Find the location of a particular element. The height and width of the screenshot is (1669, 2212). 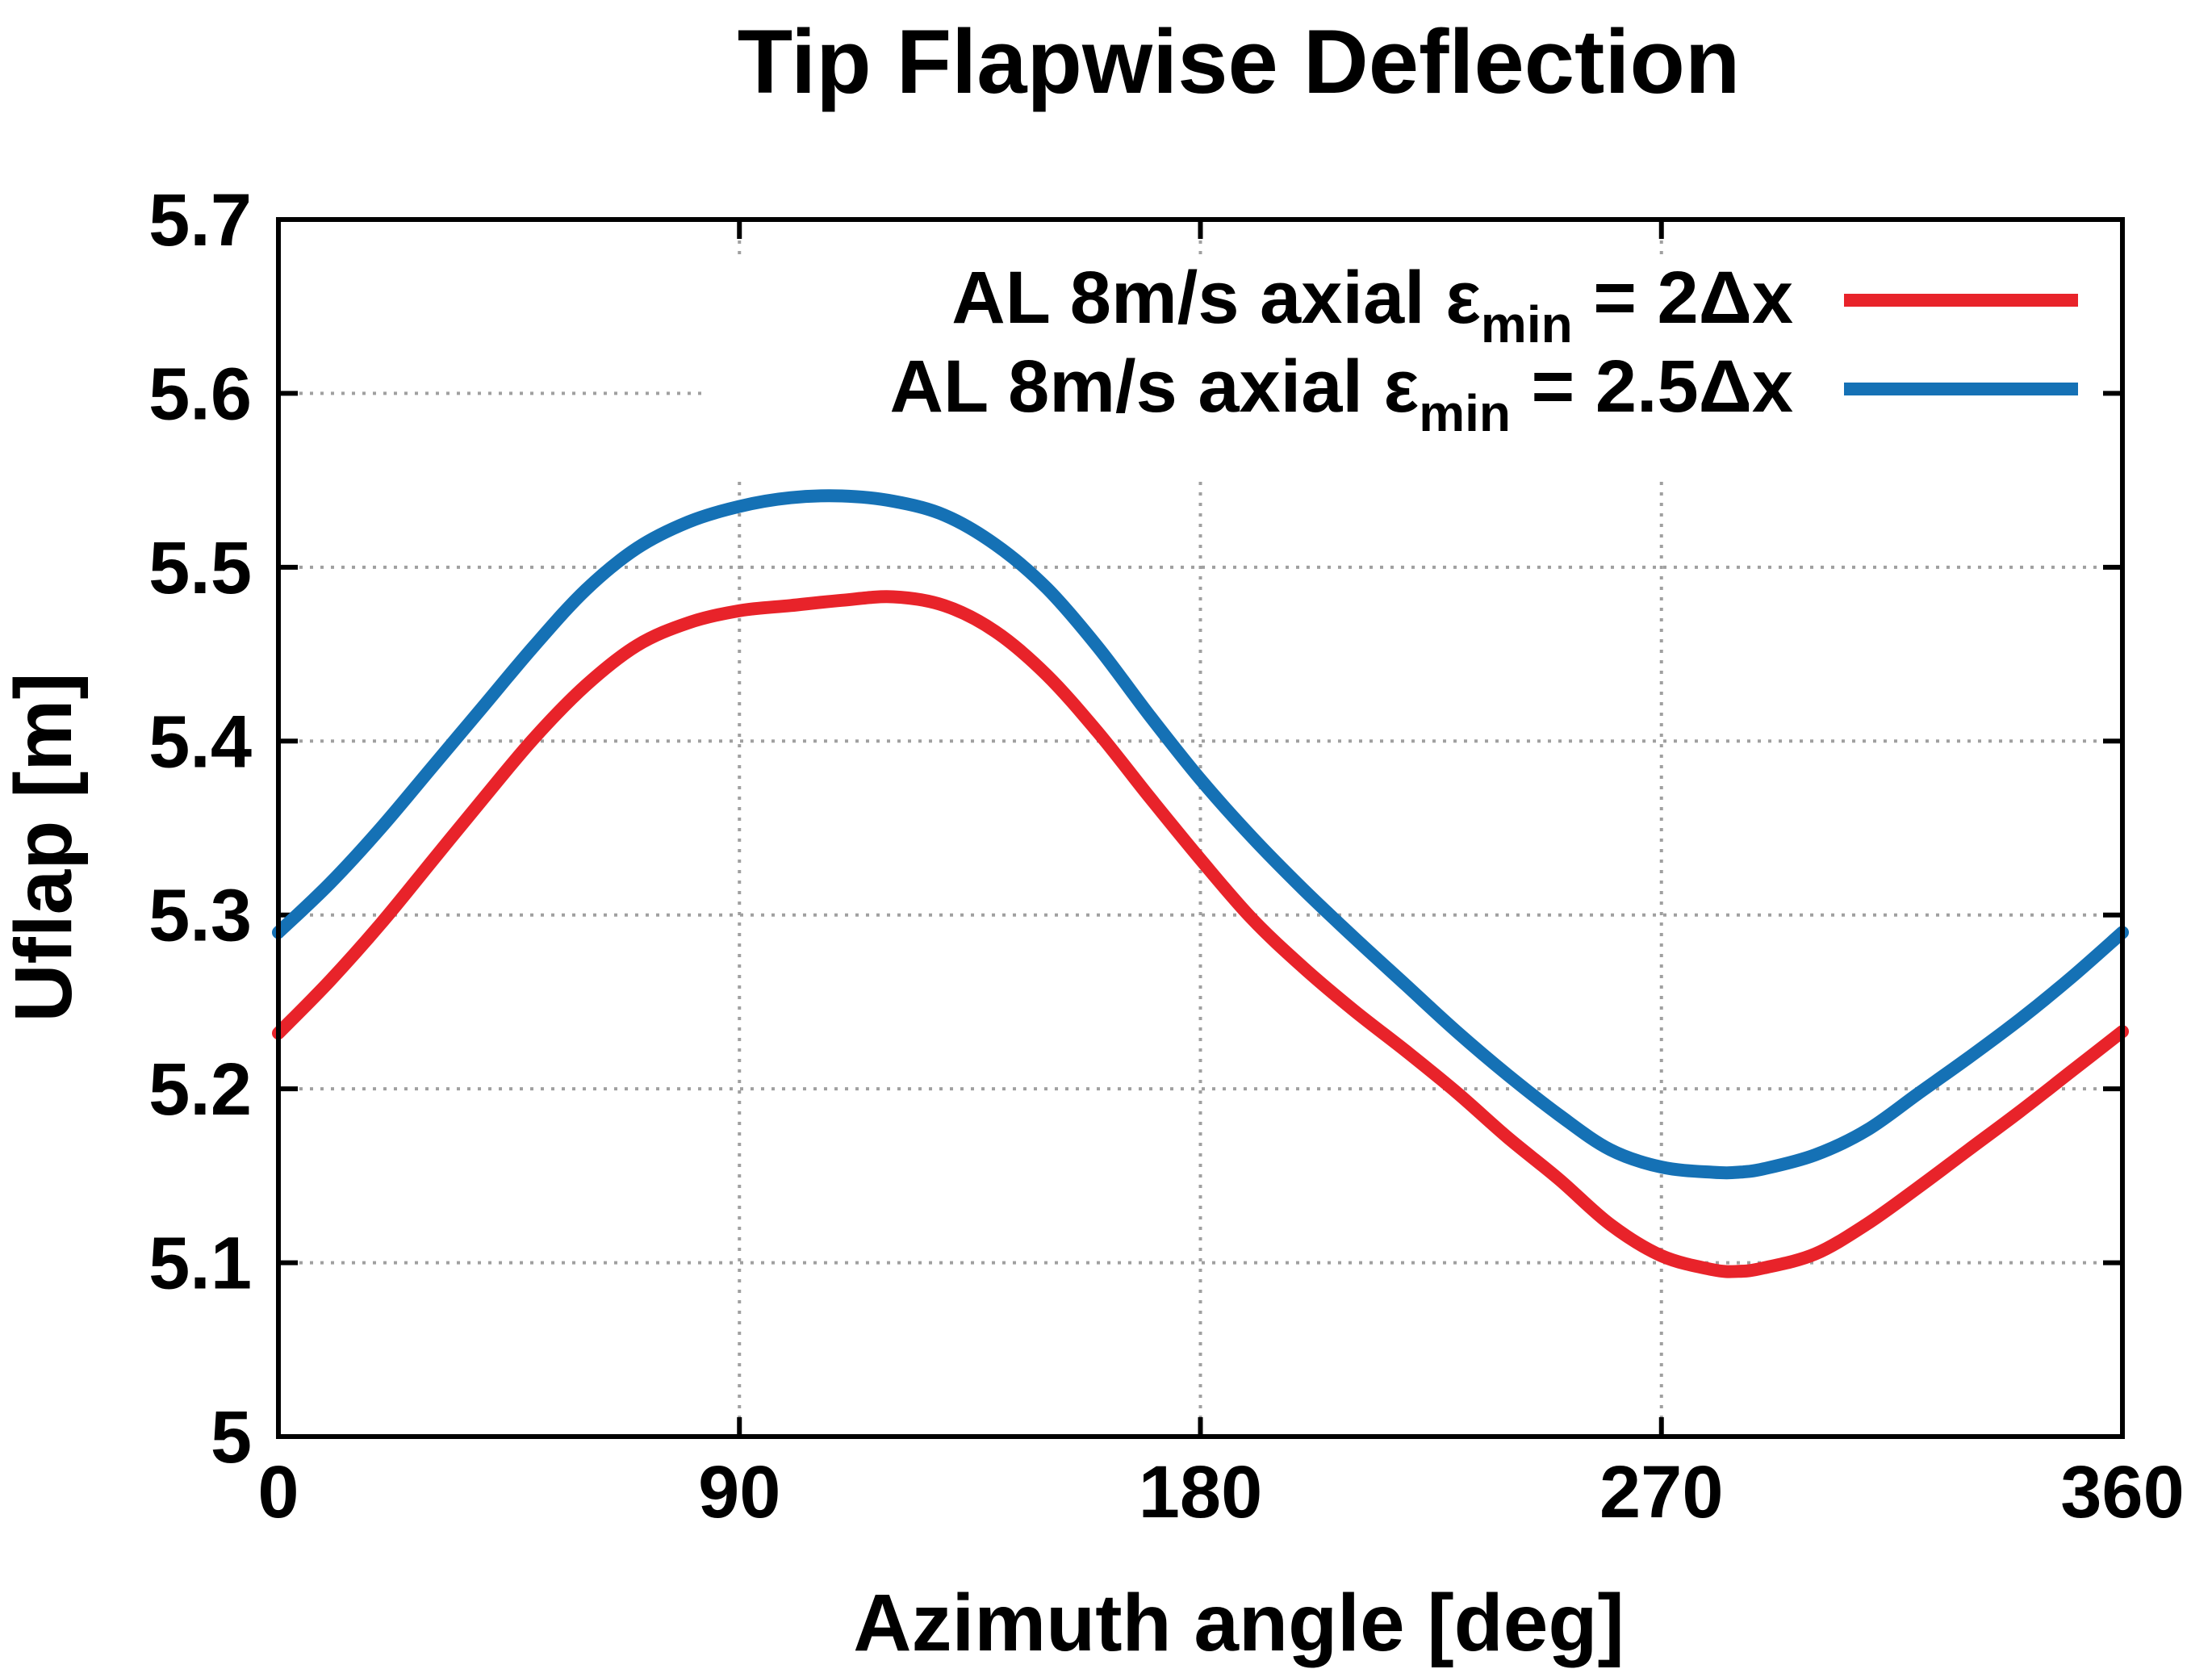

x-tick-label: 180 is located at coordinates (1201, 1492).